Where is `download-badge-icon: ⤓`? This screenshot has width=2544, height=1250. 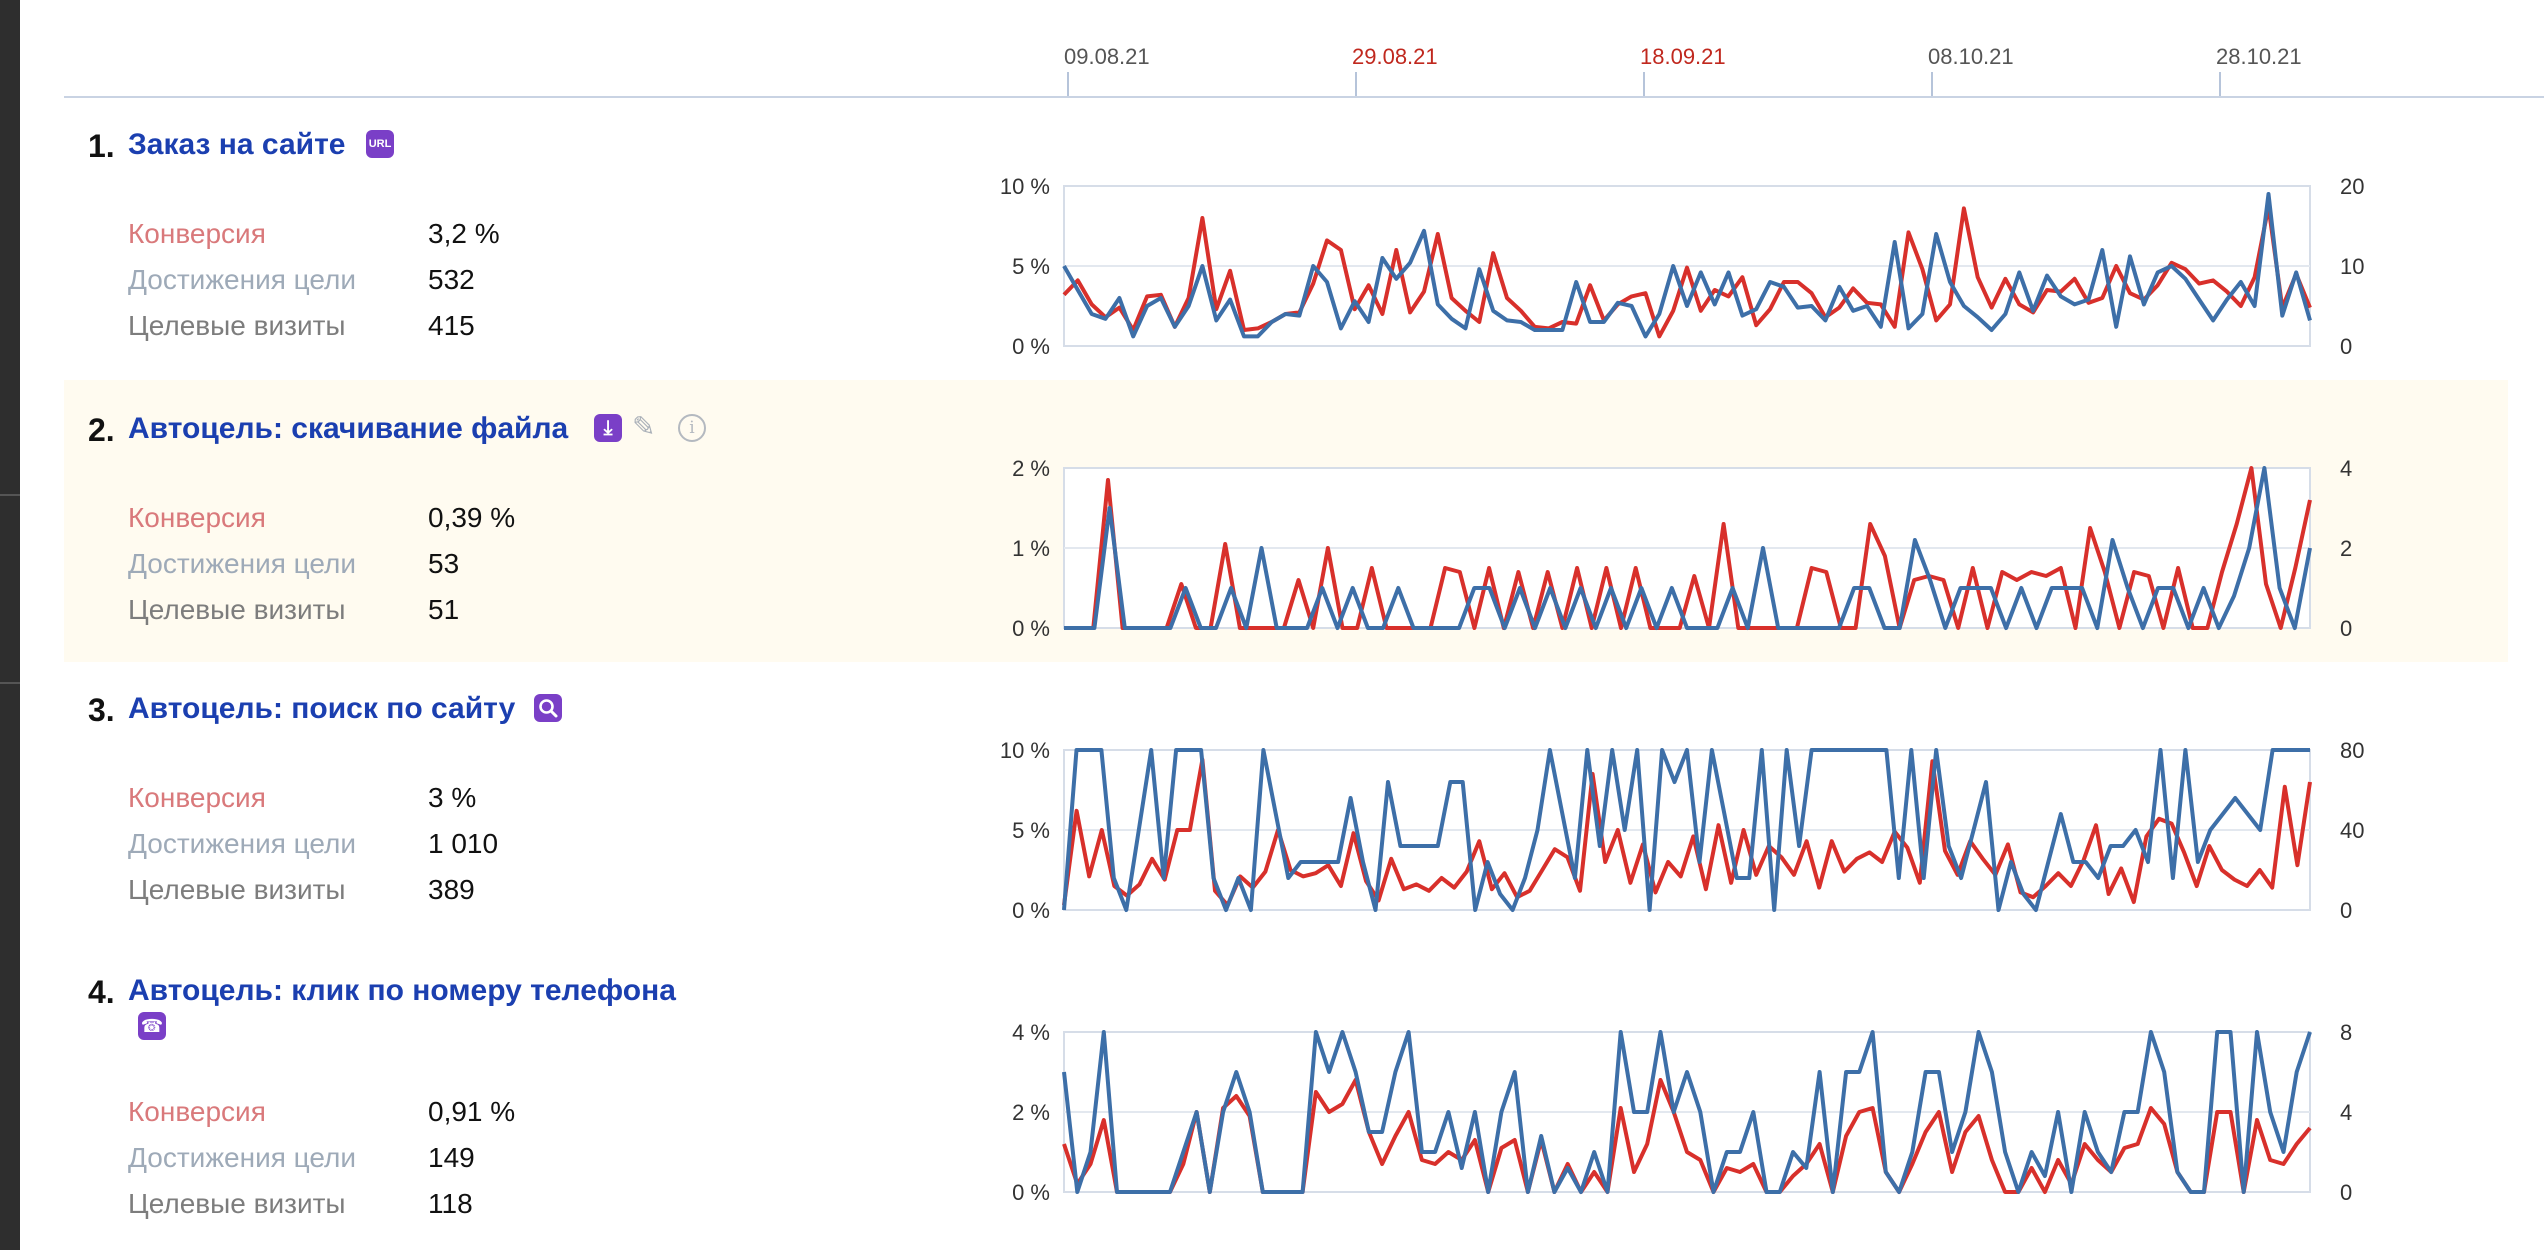 download-badge-icon: ⤓ is located at coordinates (608, 428).